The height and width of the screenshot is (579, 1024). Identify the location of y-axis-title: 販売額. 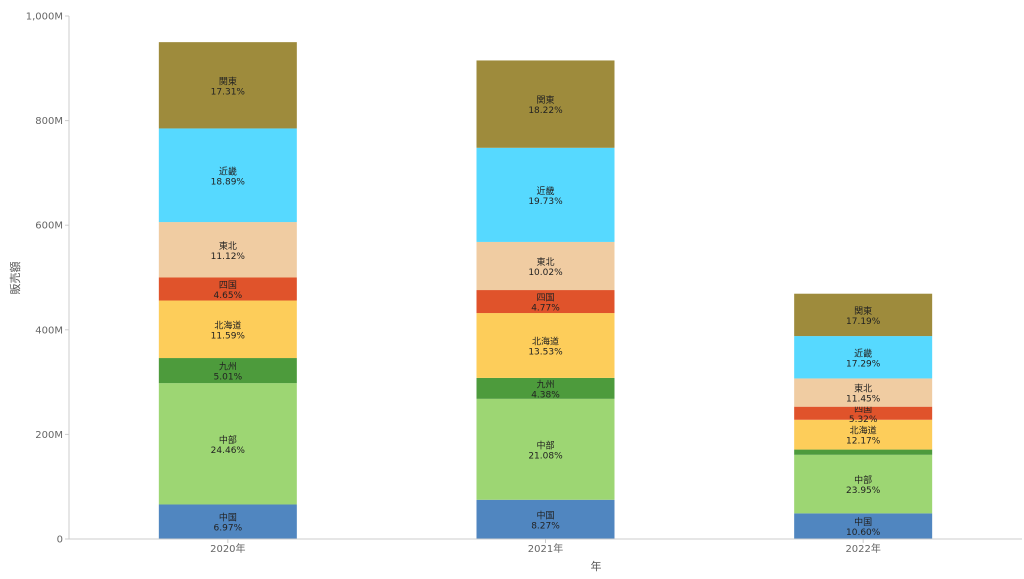
(15, 278).